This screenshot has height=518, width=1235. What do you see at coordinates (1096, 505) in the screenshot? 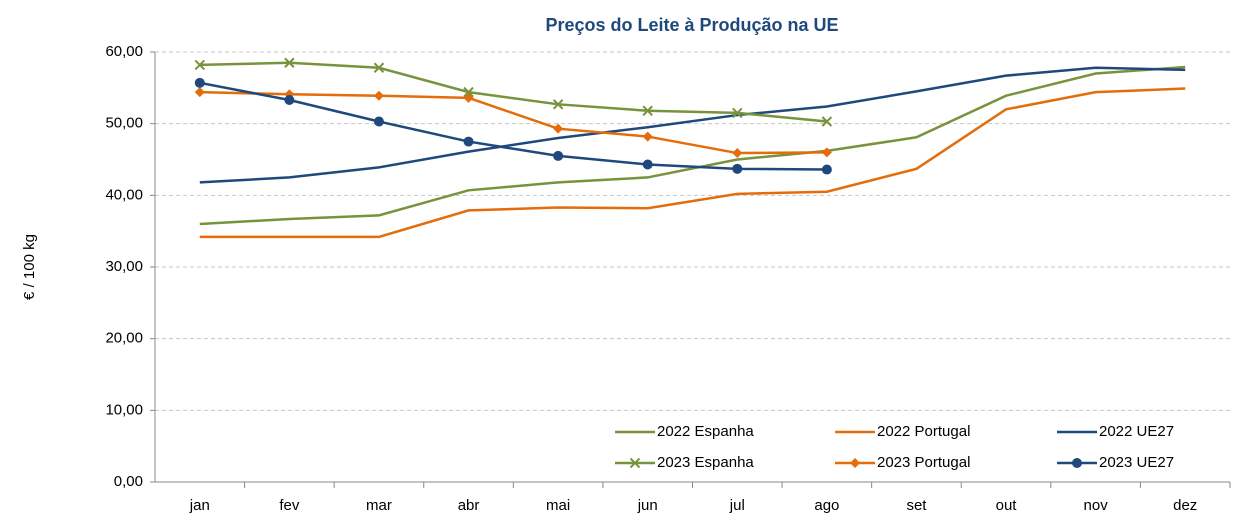
I see `x-tick-label: nov` at bounding box center [1096, 505].